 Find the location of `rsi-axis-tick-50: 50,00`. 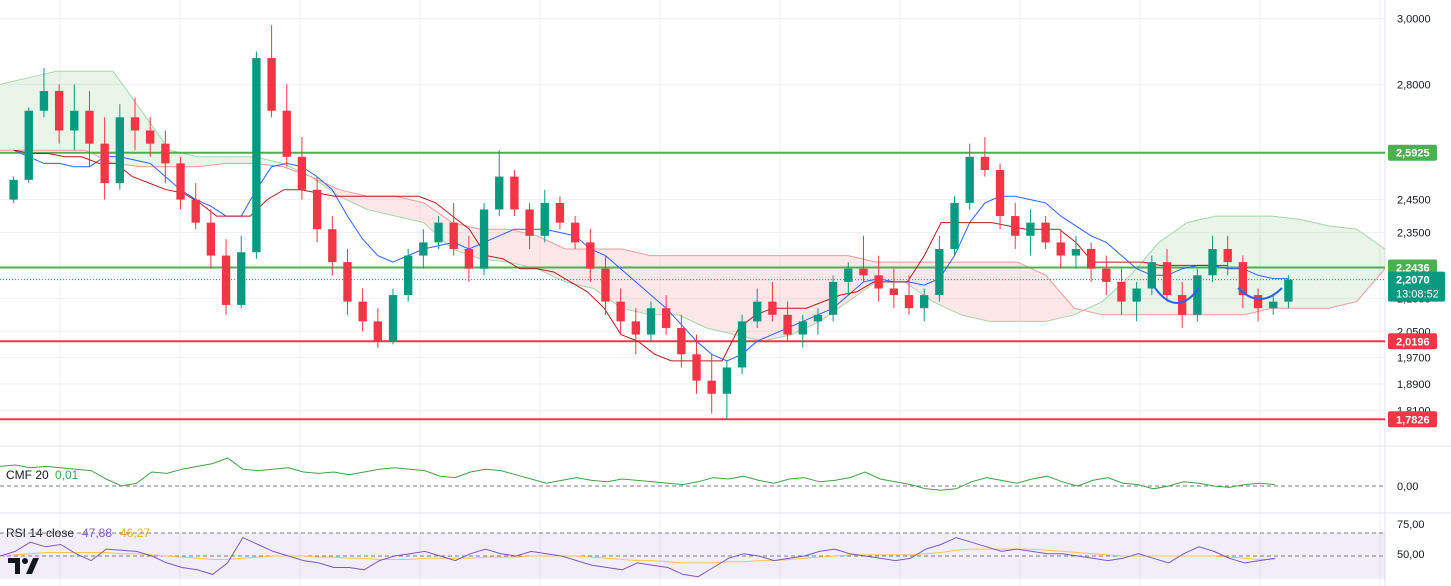

rsi-axis-tick-50: 50,00 is located at coordinates (1411, 555).